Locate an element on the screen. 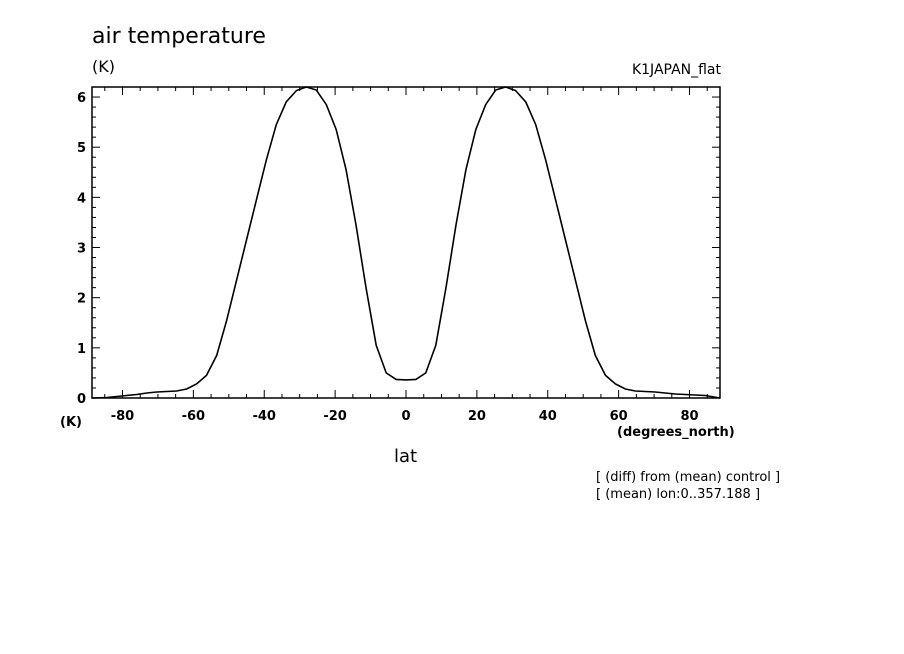 The image size is (904, 654). x-tick-label: -60 is located at coordinates (194, 416).